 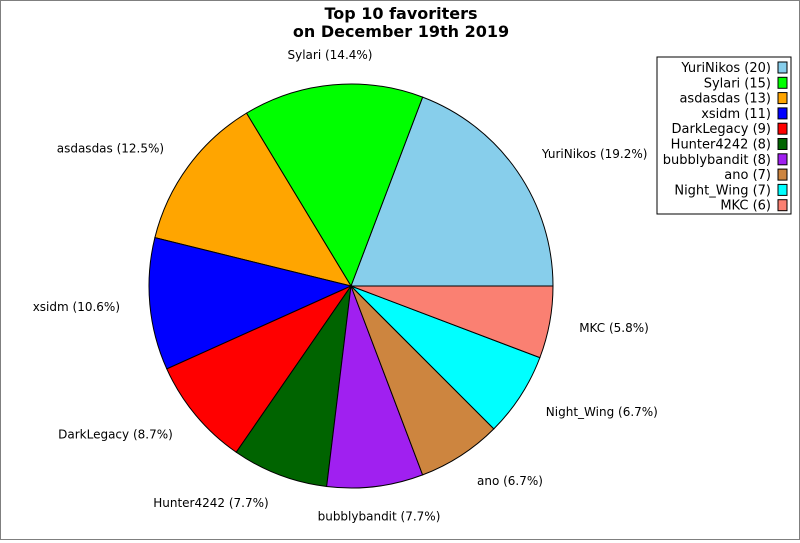 I want to click on pie-slice-xsidm, so click(x=250, y=303).